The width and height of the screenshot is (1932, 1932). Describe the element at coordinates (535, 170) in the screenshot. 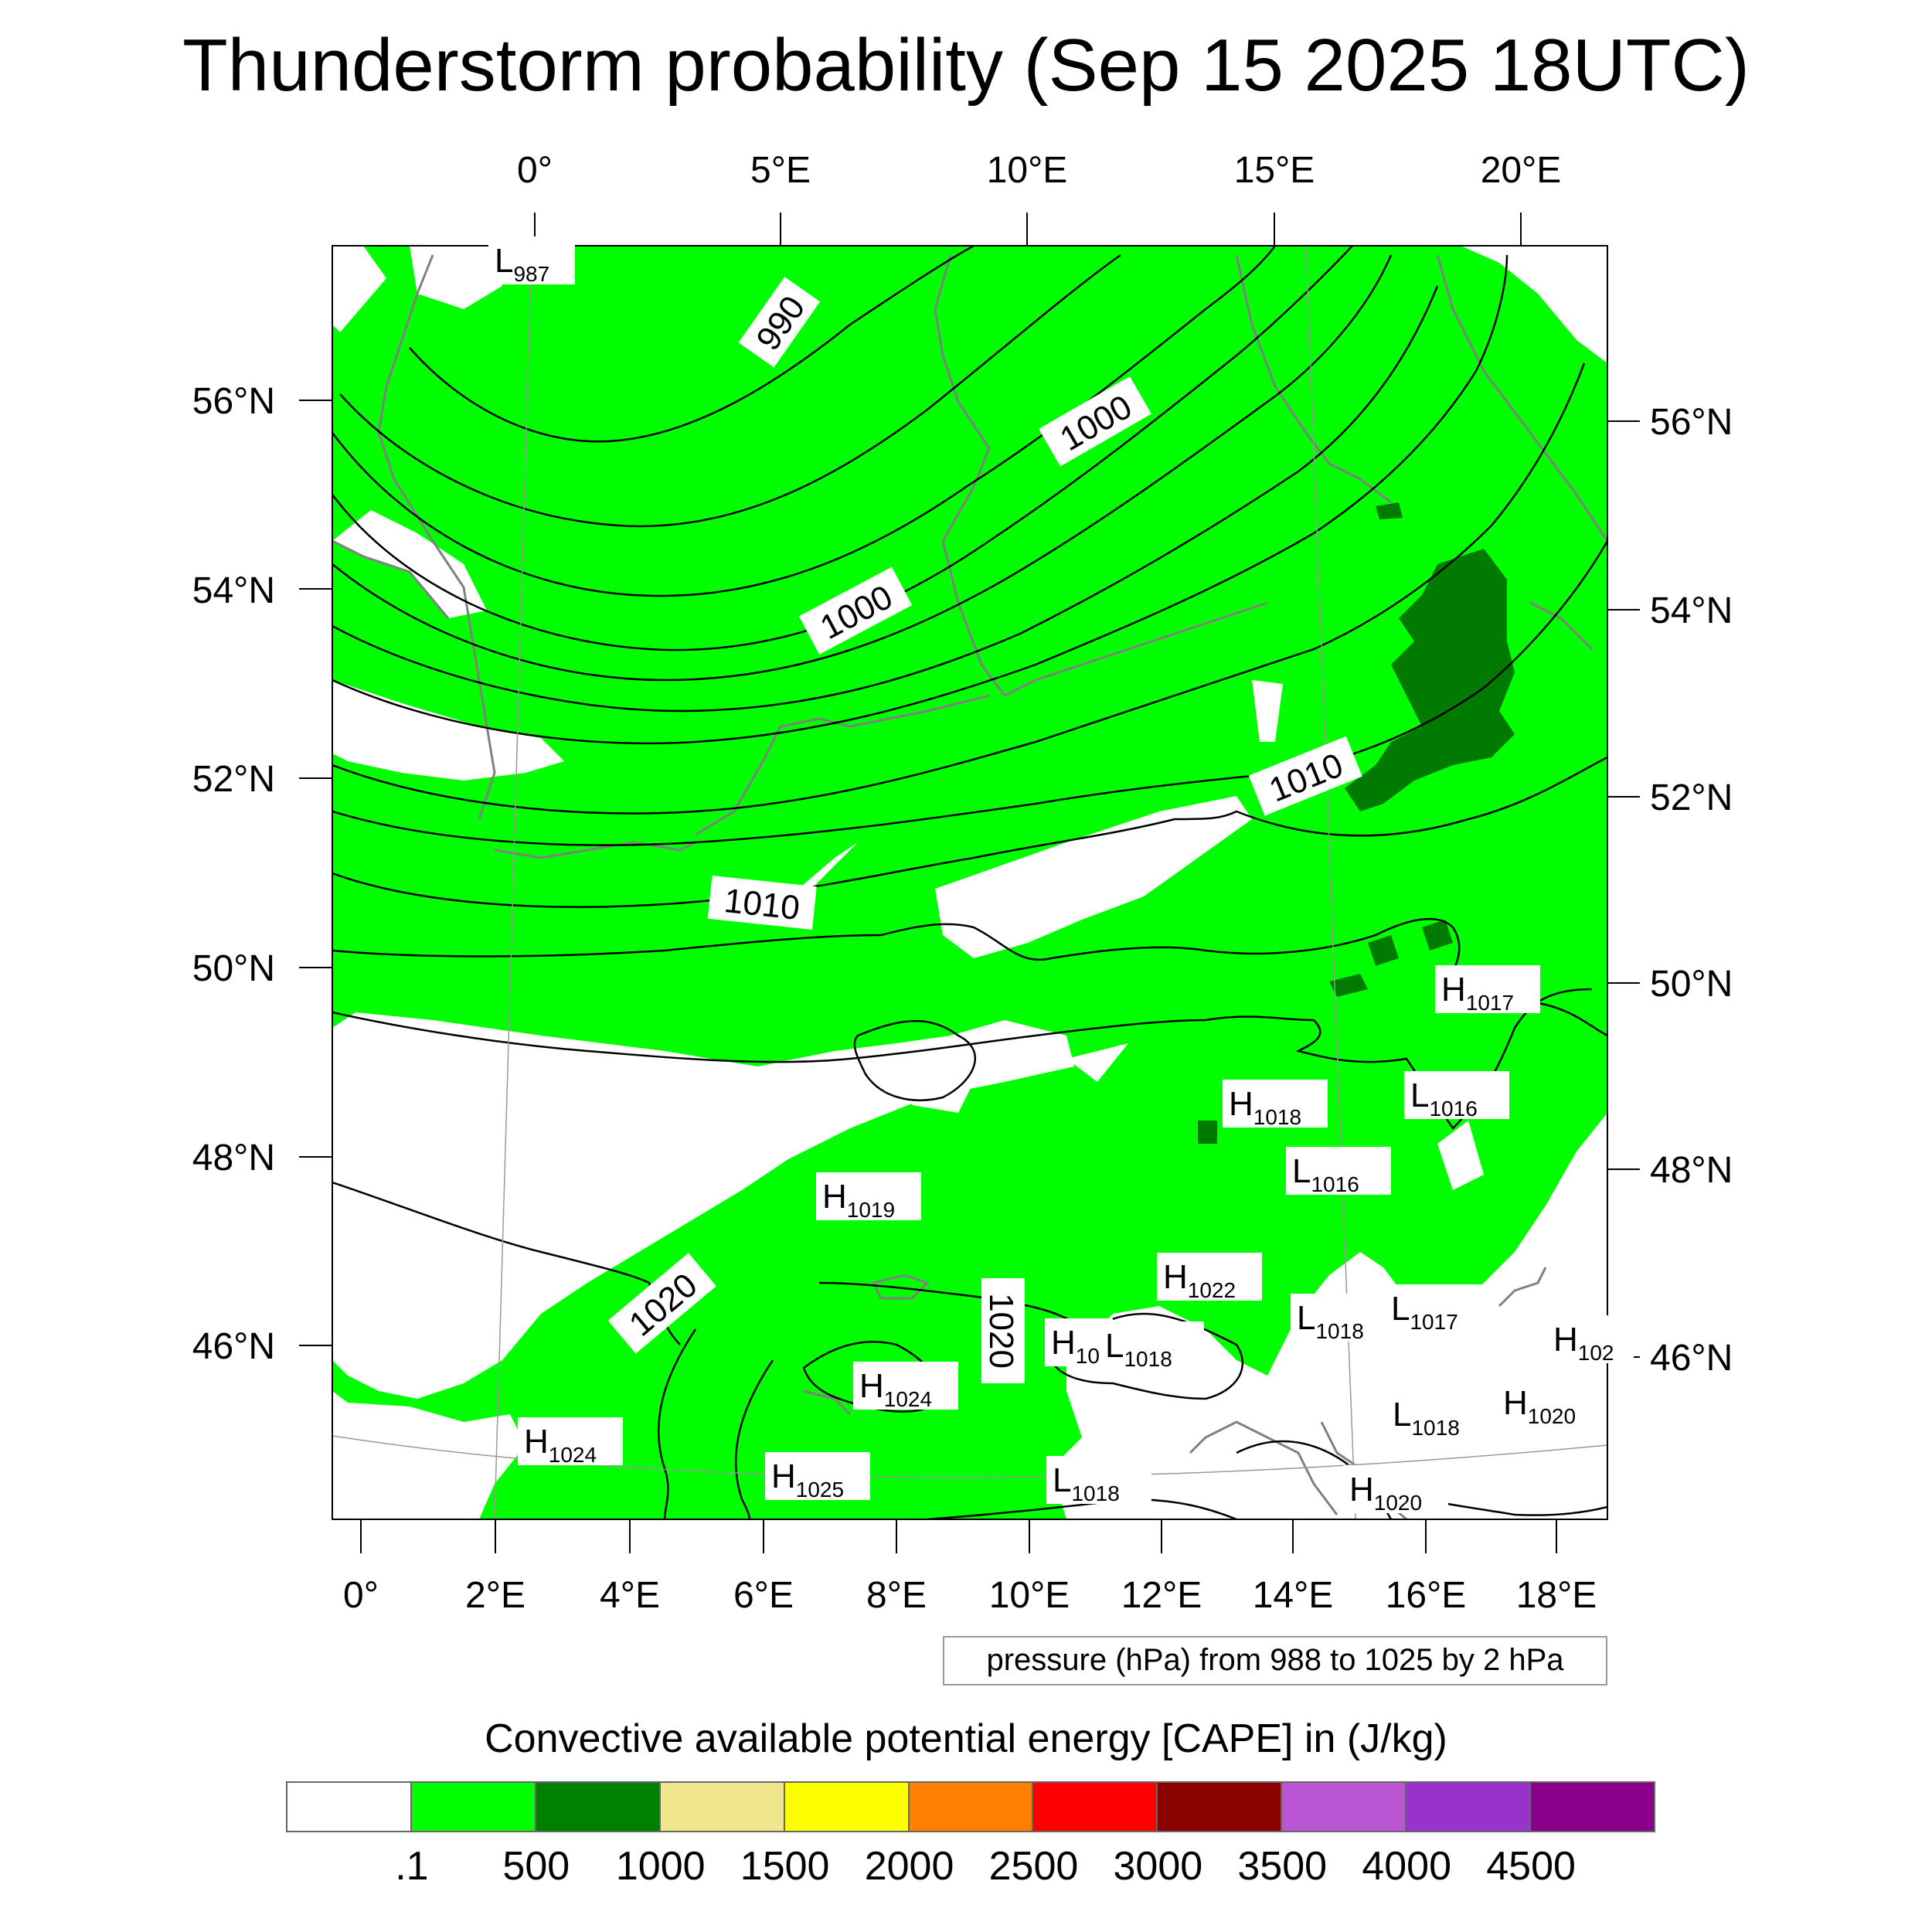

I see `top-lon-label: 0°` at that location.